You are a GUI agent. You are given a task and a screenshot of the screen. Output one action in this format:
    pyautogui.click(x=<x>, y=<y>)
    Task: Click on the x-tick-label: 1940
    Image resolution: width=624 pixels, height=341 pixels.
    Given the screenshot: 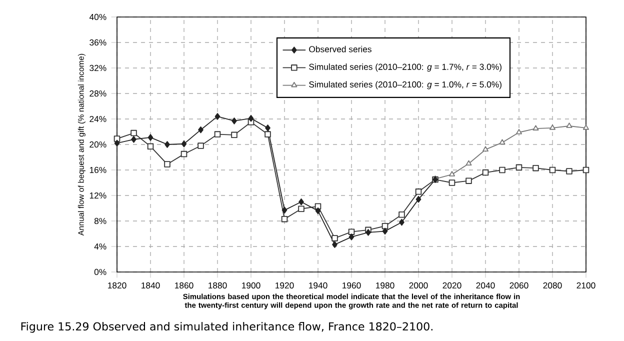 What is the action you would take?
    pyautogui.click(x=318, y=285)
    